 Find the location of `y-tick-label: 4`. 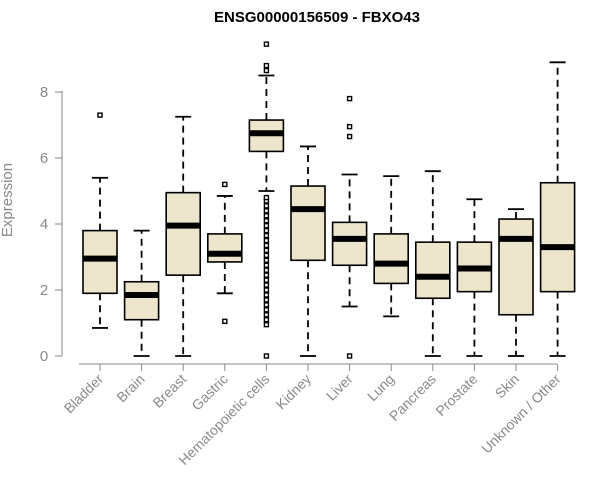

y-tick-label: 4 is located at coordinates (44, 224).